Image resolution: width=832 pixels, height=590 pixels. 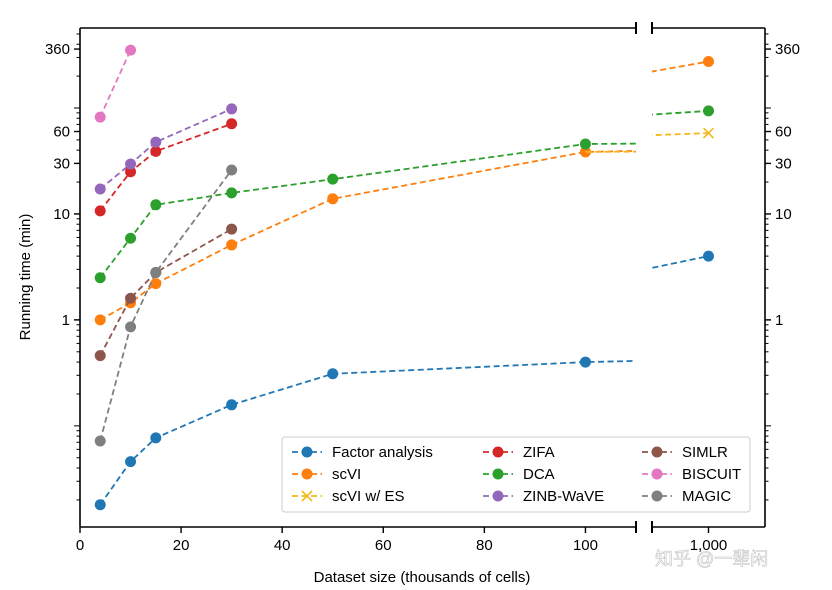 What do you see at coordinates (383, 545) in the screenshot?
I see `x-tick-label: 60` at bounding box center [383, 545].